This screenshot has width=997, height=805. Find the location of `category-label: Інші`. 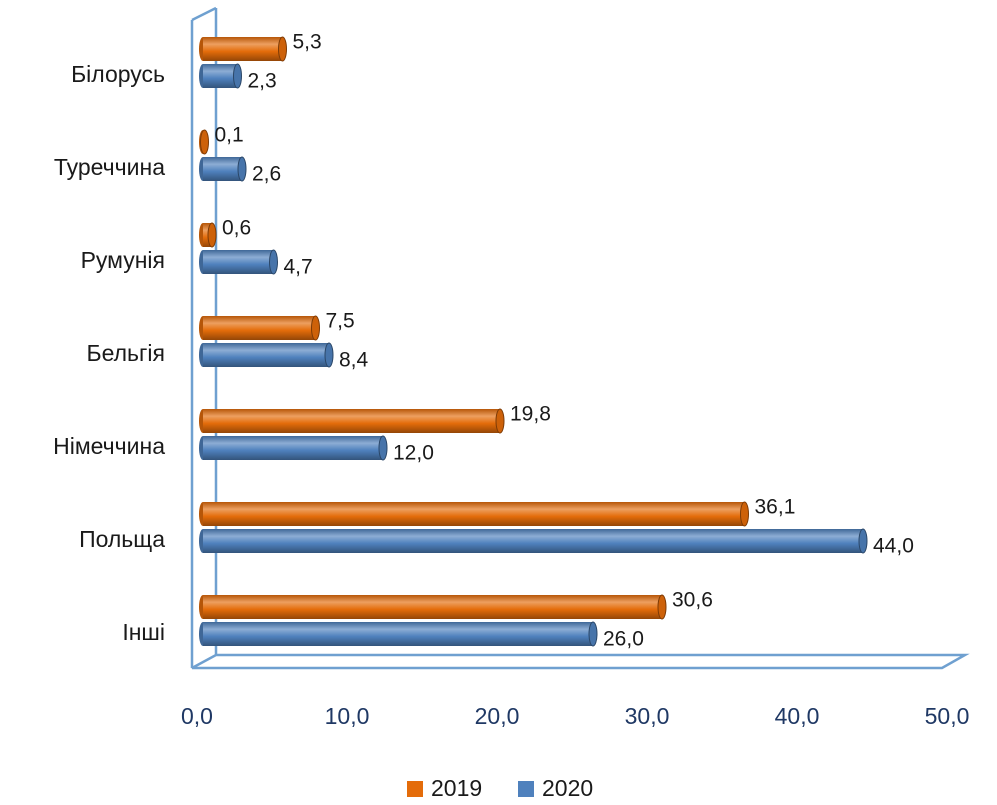

category-label: Інші is located at coordinates (143, 632).